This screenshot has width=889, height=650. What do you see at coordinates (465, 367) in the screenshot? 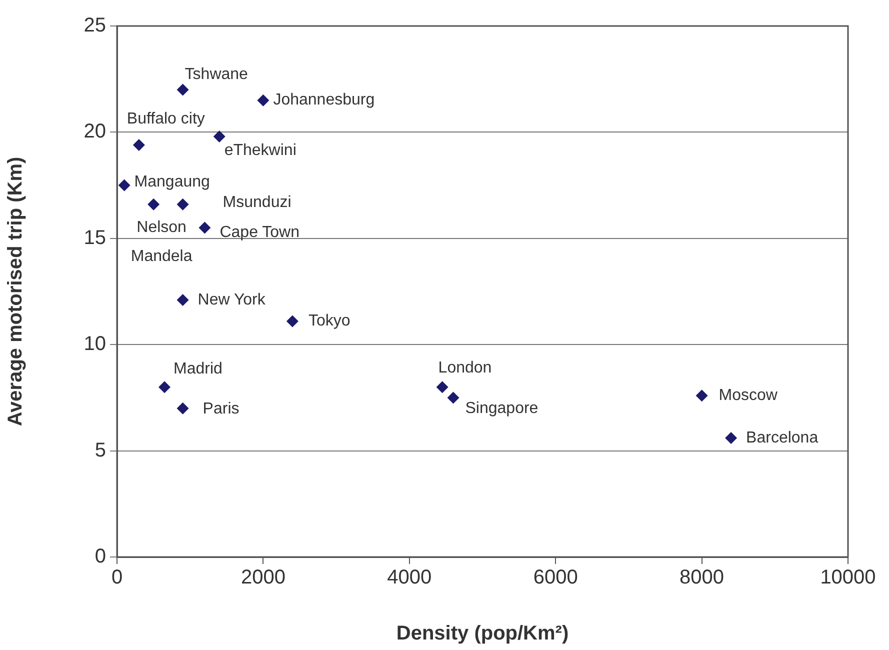
I see `annotation: London` at bounding box center [465, 367].